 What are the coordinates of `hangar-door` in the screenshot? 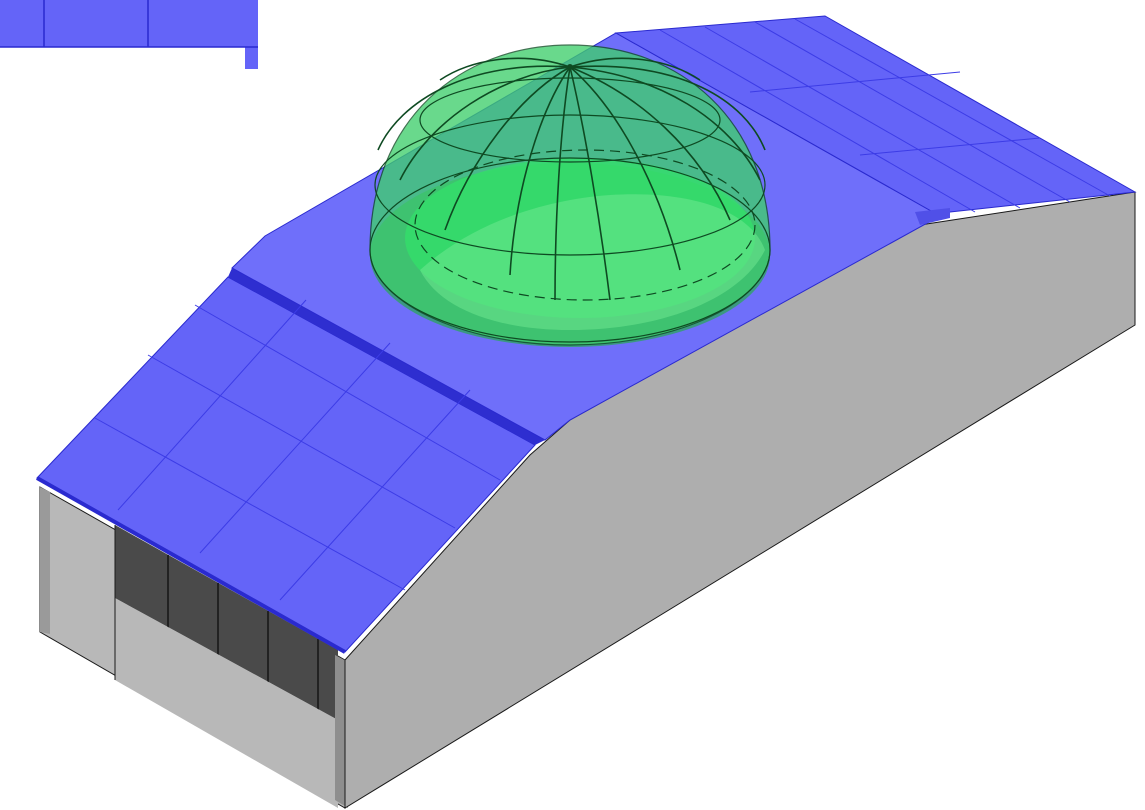 It's located at (226, 622).